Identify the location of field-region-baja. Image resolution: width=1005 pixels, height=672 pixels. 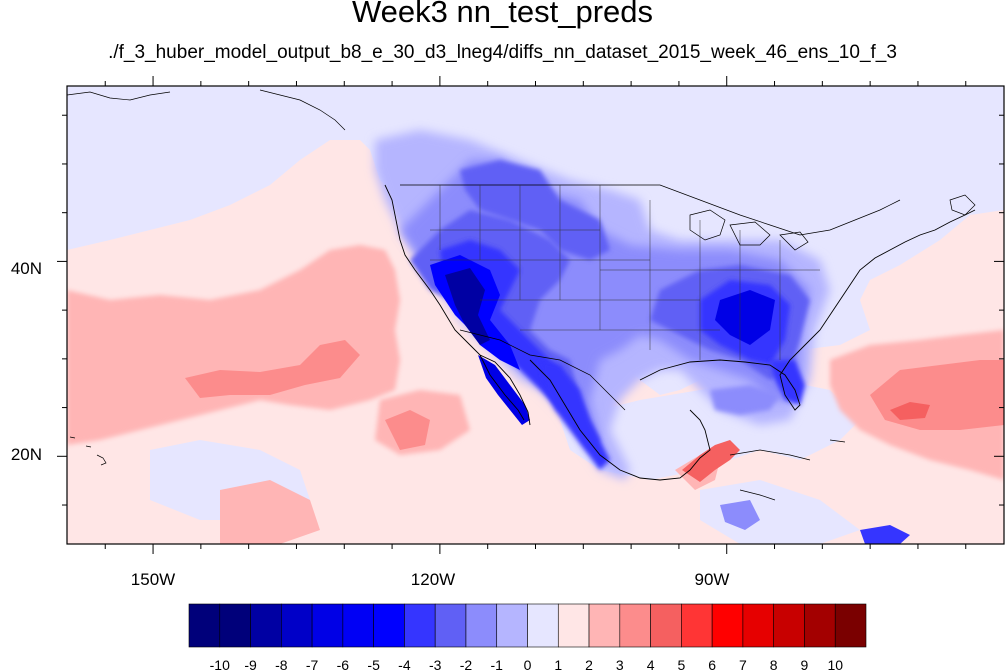
(504, 390).